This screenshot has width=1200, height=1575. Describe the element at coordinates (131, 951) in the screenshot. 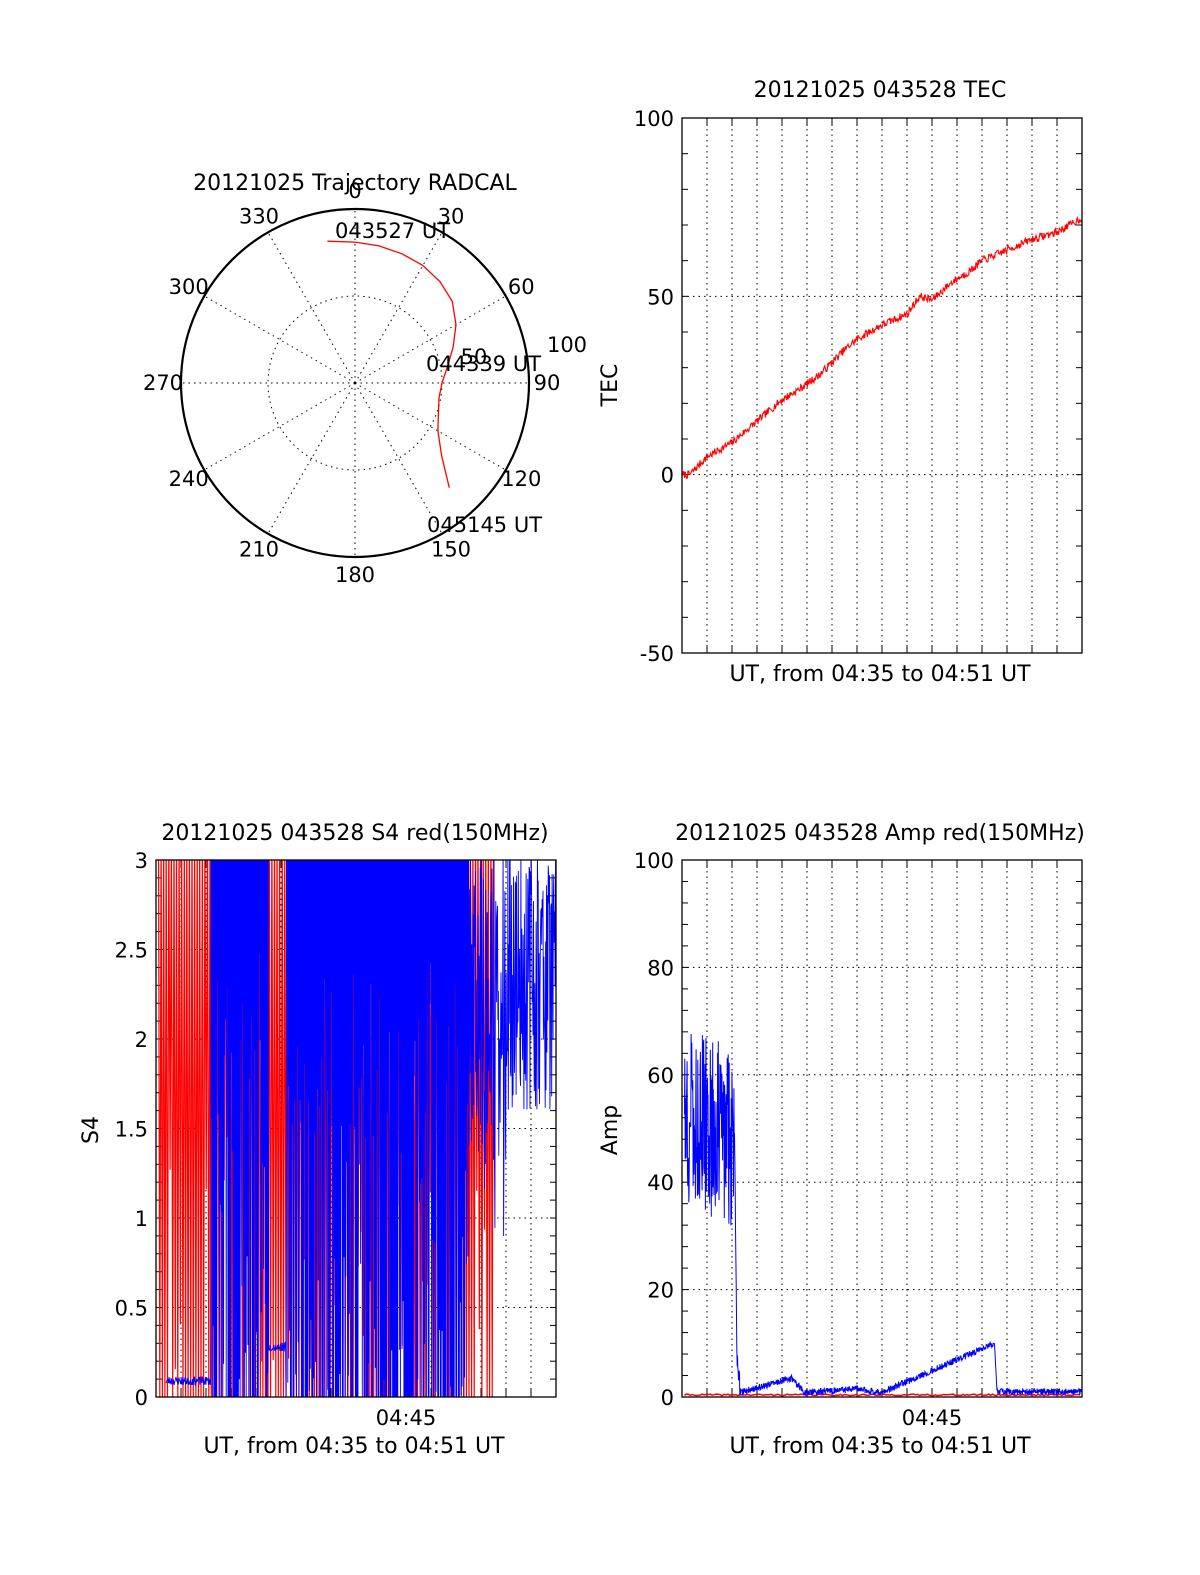

I see `s4-y-tick-label: 2.5` at that location.